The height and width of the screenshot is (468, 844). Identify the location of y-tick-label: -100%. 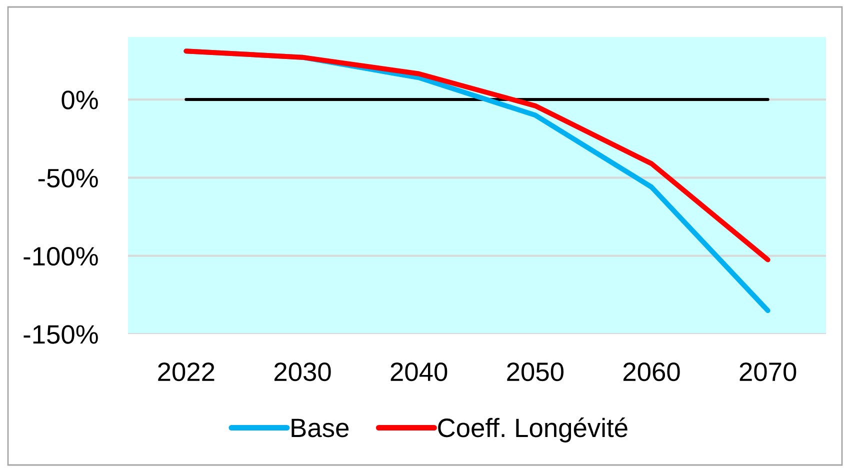
(61, 256).